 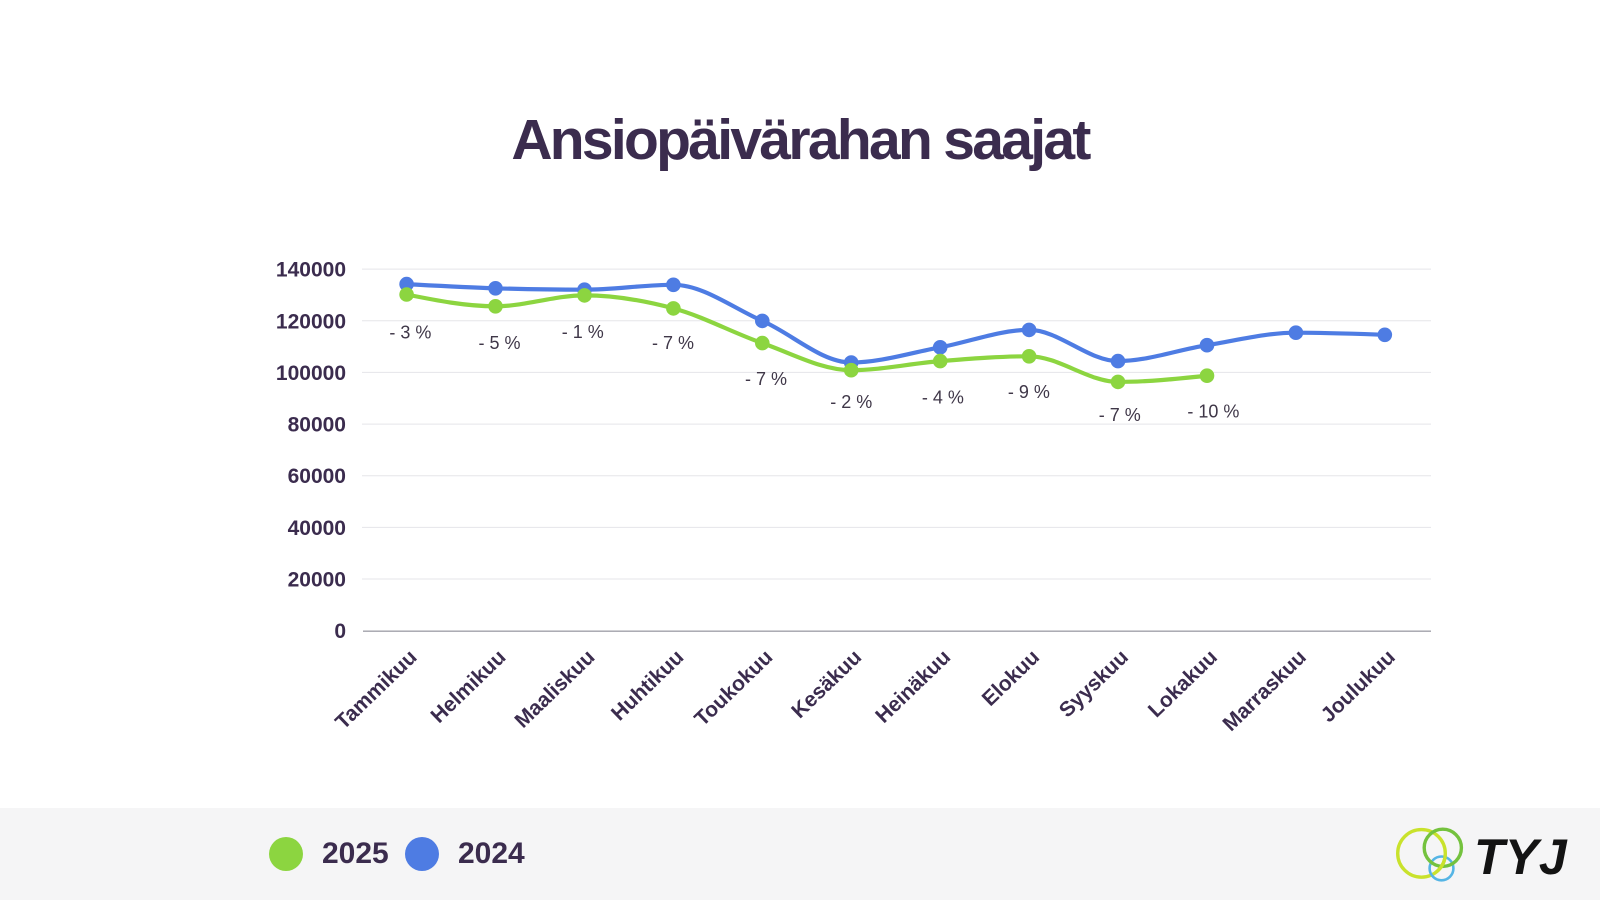 I want to click on svg-text: Huhtikuu, so click(x=647, y=686).